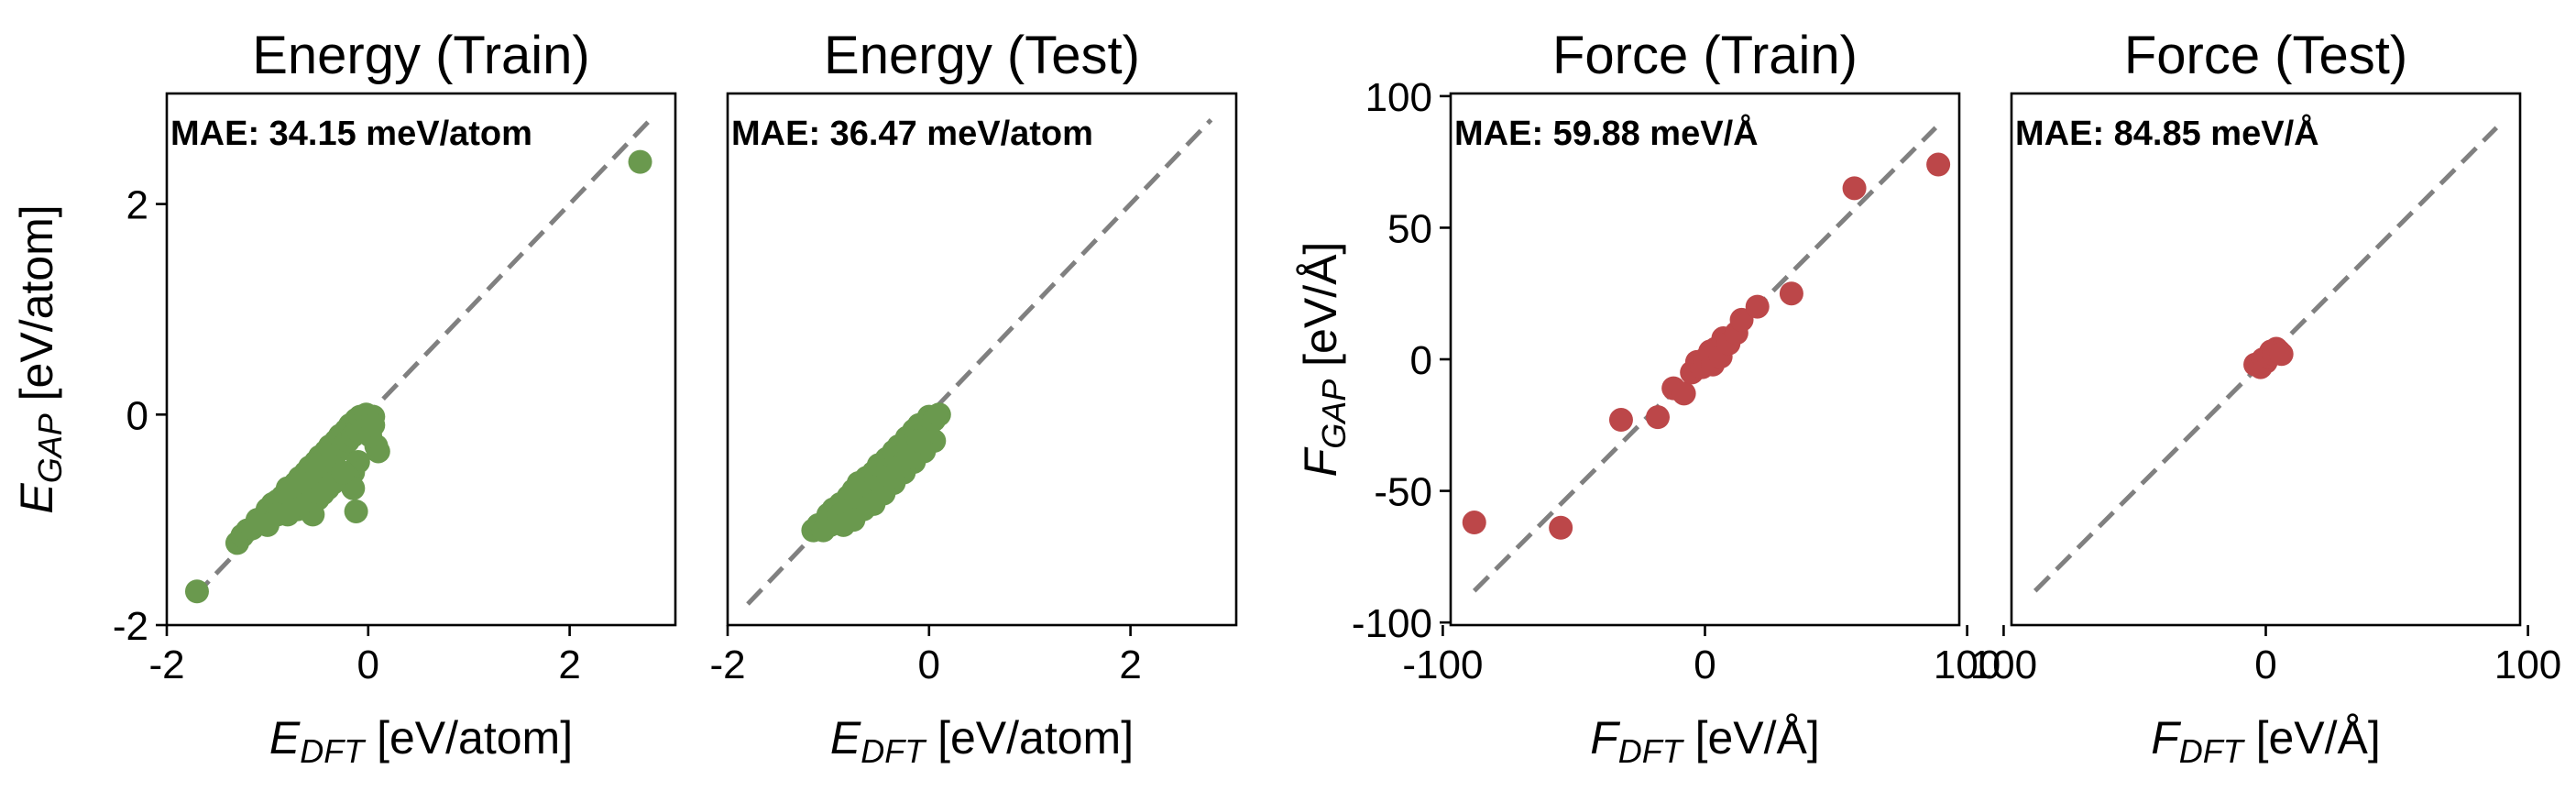 The width and height of the screenshot is (2576, 802). I want to click on mae-annotation: MAE: 34.15 meV/atom, so click(351, 134).